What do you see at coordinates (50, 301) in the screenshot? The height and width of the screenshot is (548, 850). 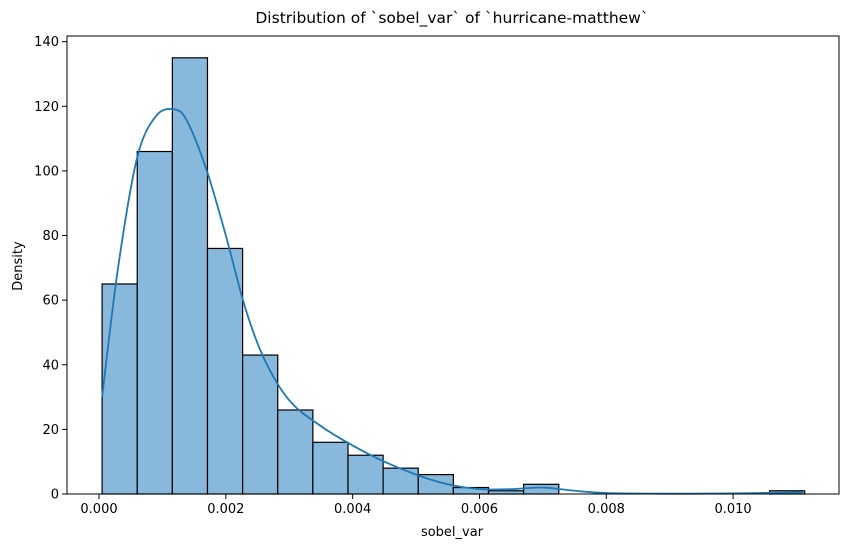 I see `y-tick-label: 60` at bounding box center [50, 301].